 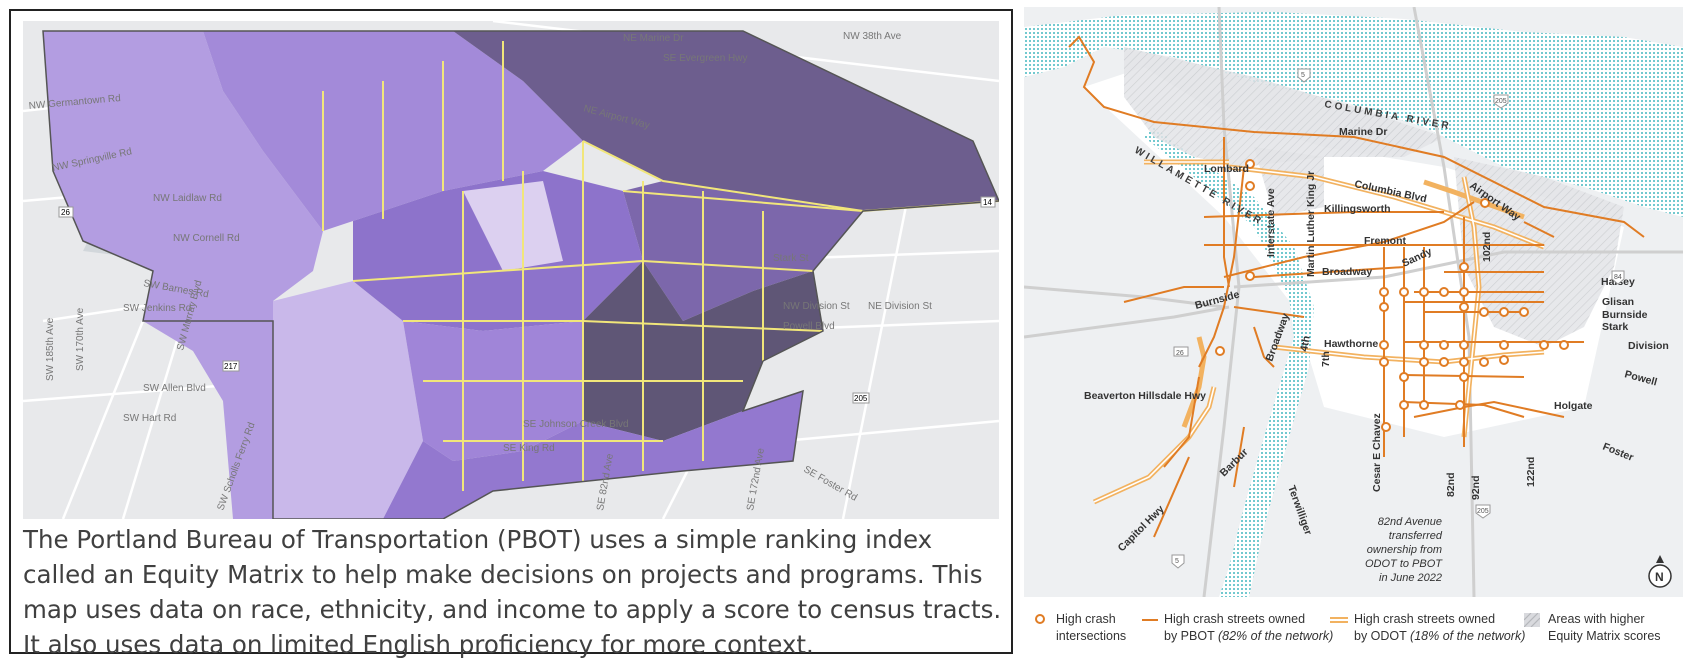 I want to click on label-holgate: Holgate, so click(x=1573, y=406).